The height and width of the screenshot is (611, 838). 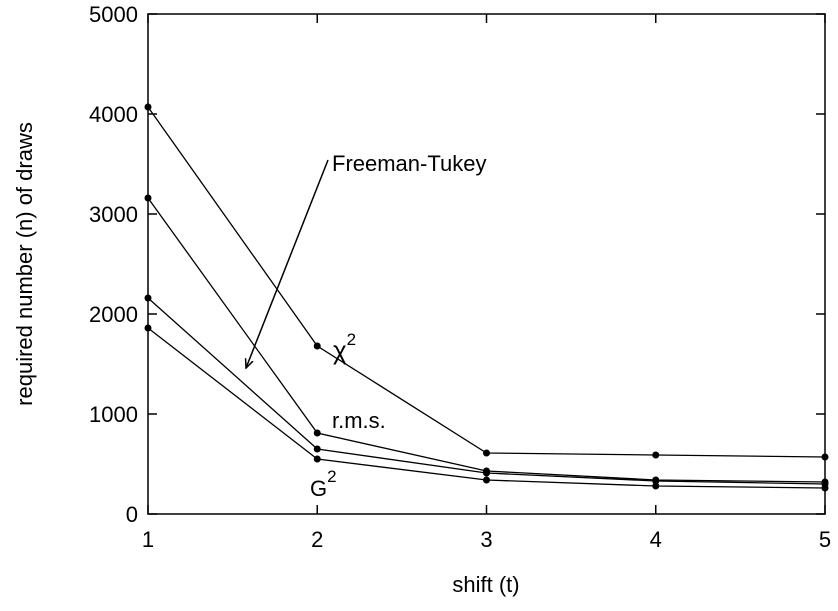 What do you see at coordinates (825, 539) in the screenshot?
I see `x-tick-label: 5` at bounding box center [825, 539].